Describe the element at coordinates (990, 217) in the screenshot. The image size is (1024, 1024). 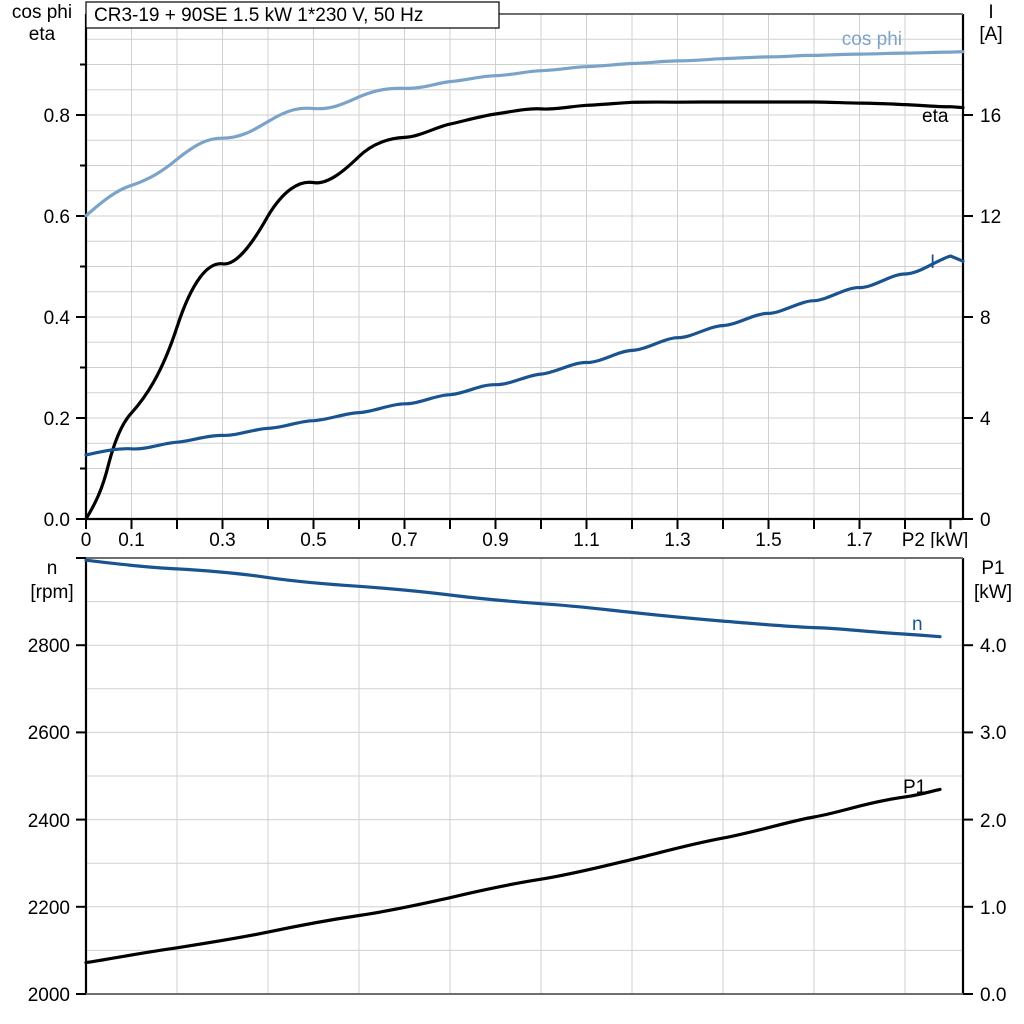
I see `top-right-tick-3: 12` at that location.